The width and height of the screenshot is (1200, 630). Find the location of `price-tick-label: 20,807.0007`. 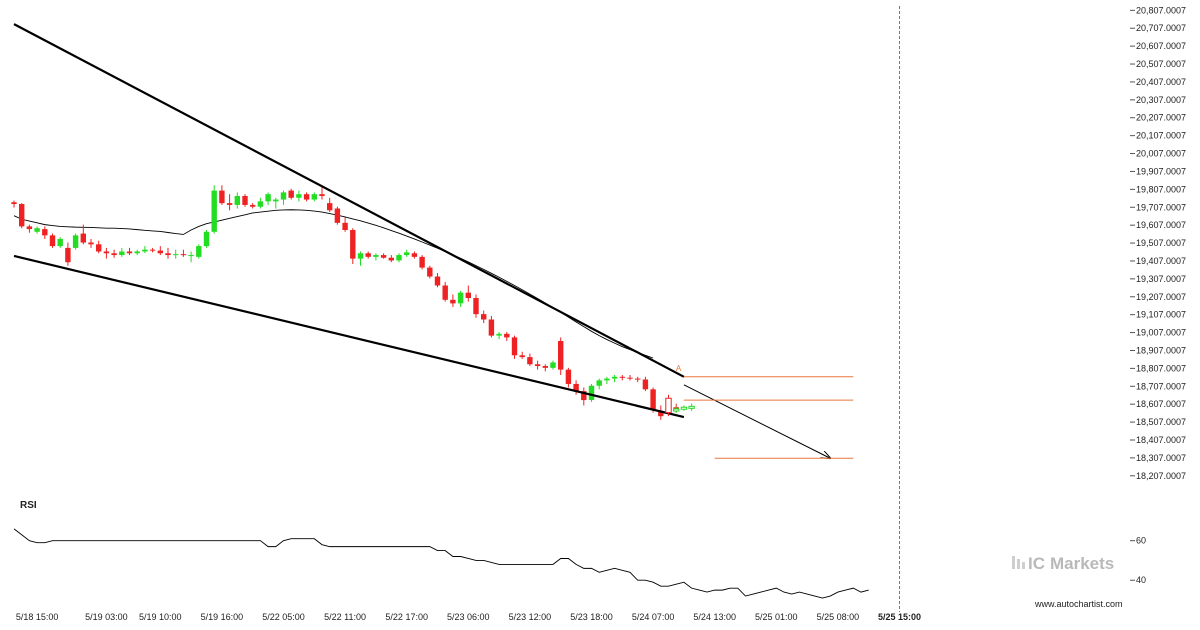

price-tick-label: 20,807.0007 is located at coordinates (1161, 10).